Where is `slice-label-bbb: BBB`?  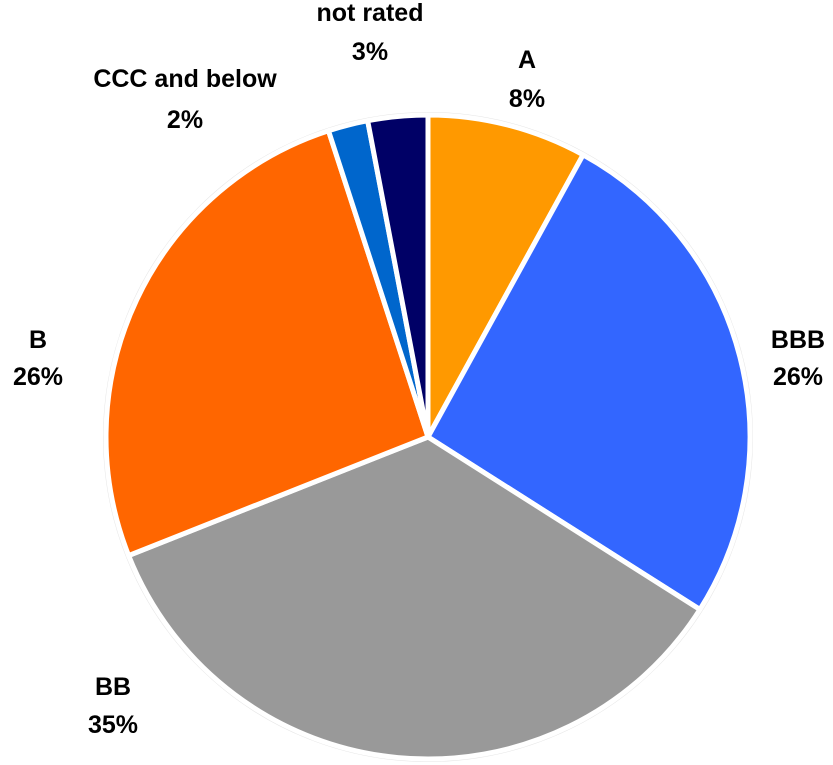 slice-label-bbb: BBB is located at coordinates (798, 340).